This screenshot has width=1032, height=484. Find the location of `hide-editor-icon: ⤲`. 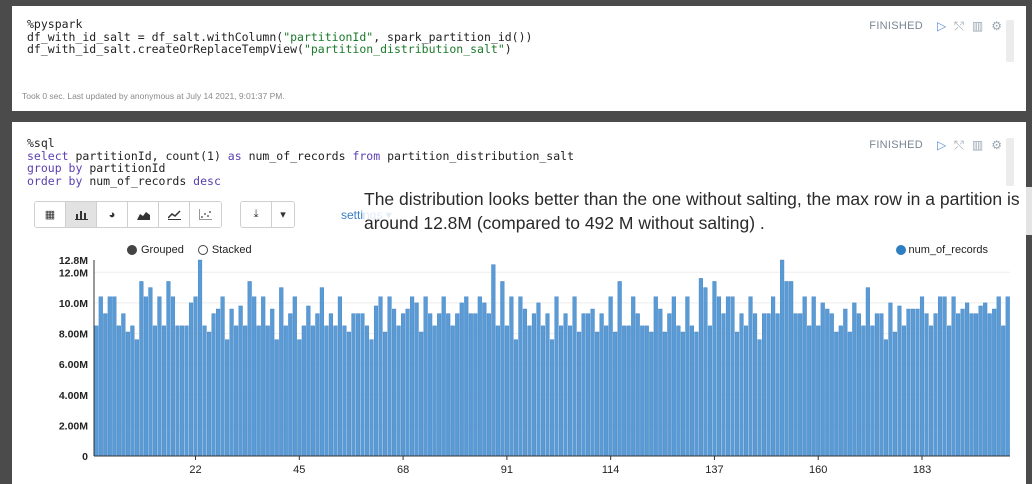

hide-editor-icon: ⤲ is located at coordinates (959, 26).